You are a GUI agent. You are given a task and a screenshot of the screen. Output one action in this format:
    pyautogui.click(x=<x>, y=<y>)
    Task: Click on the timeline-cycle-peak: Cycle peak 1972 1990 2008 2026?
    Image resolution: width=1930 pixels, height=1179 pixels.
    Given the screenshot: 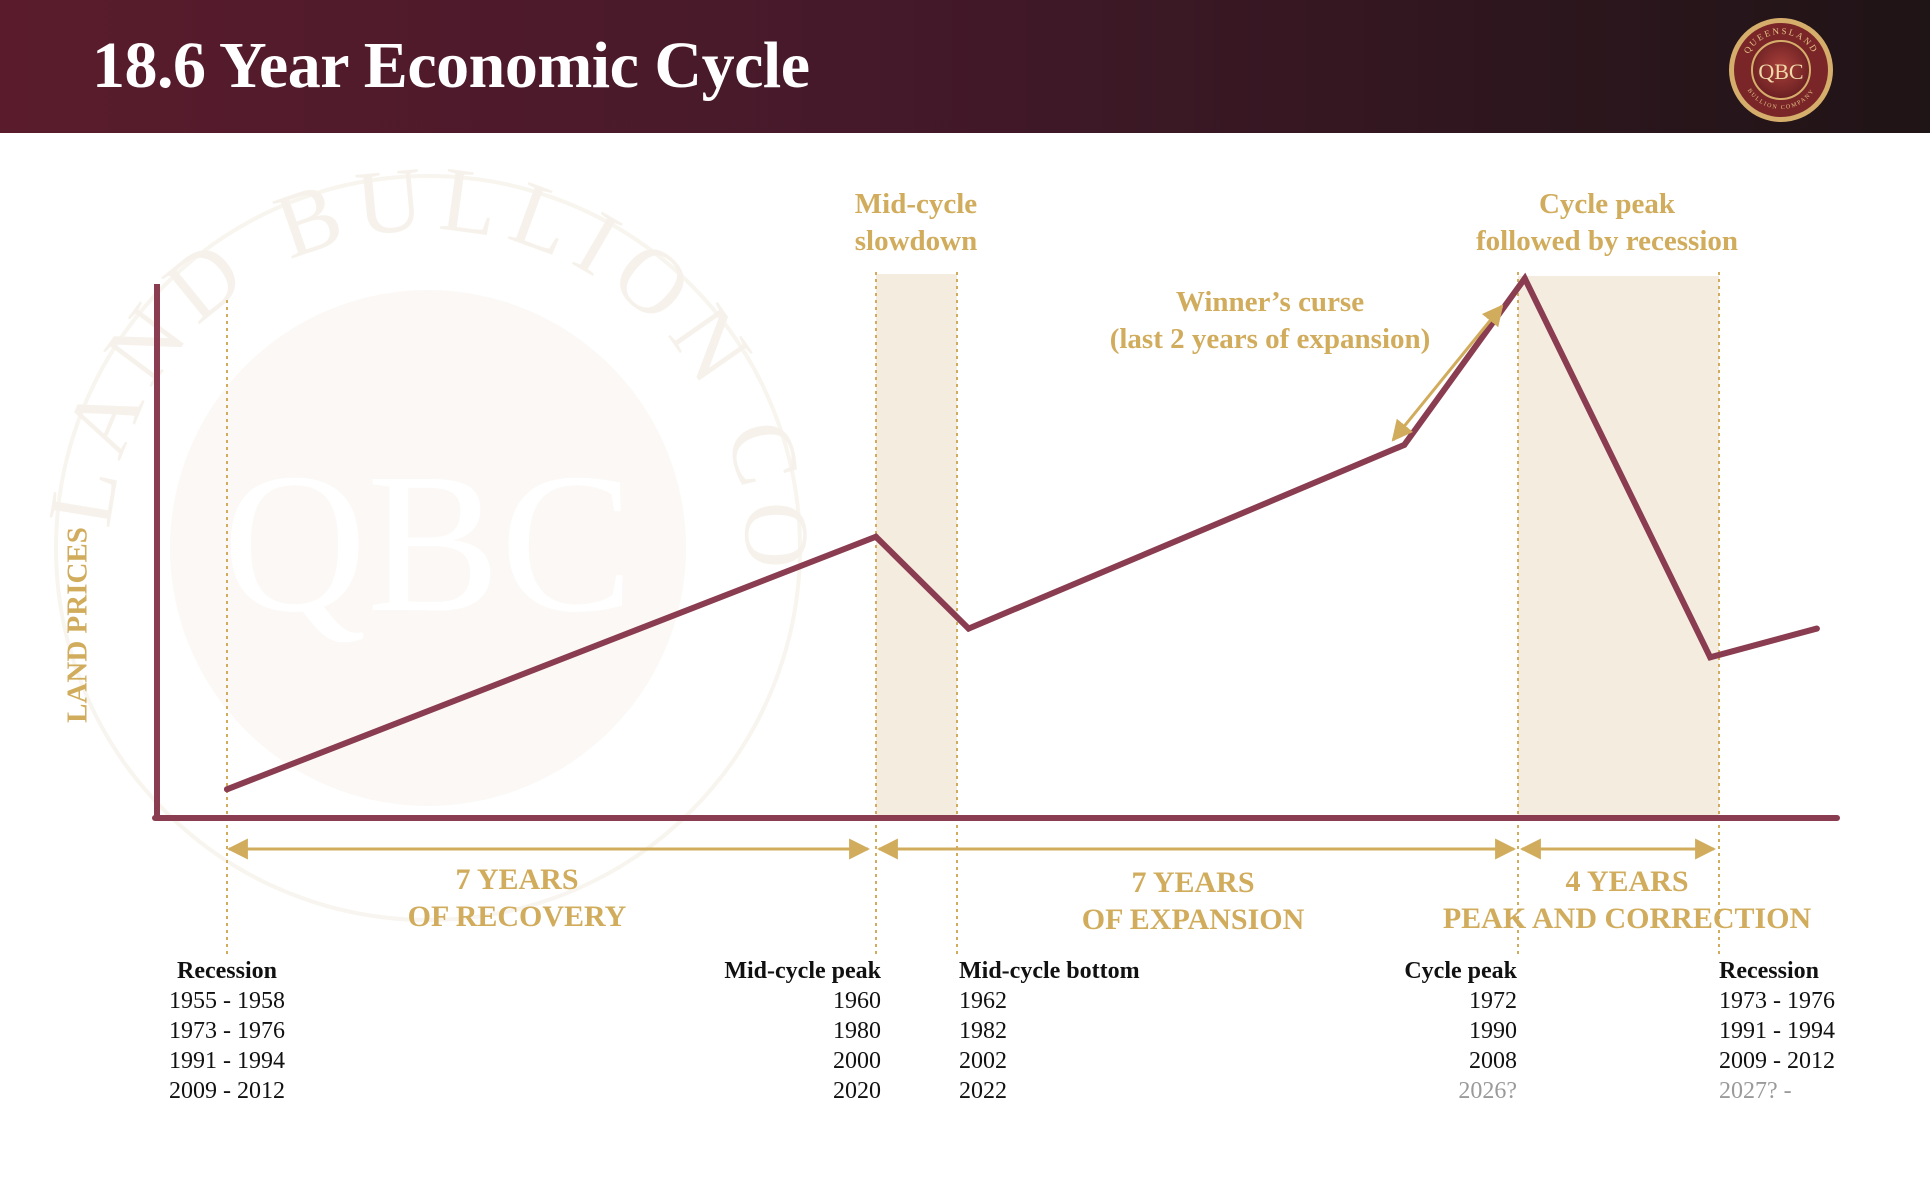 What is the action you would take?
    pyautogui.click(x=1428, y=1031)
    